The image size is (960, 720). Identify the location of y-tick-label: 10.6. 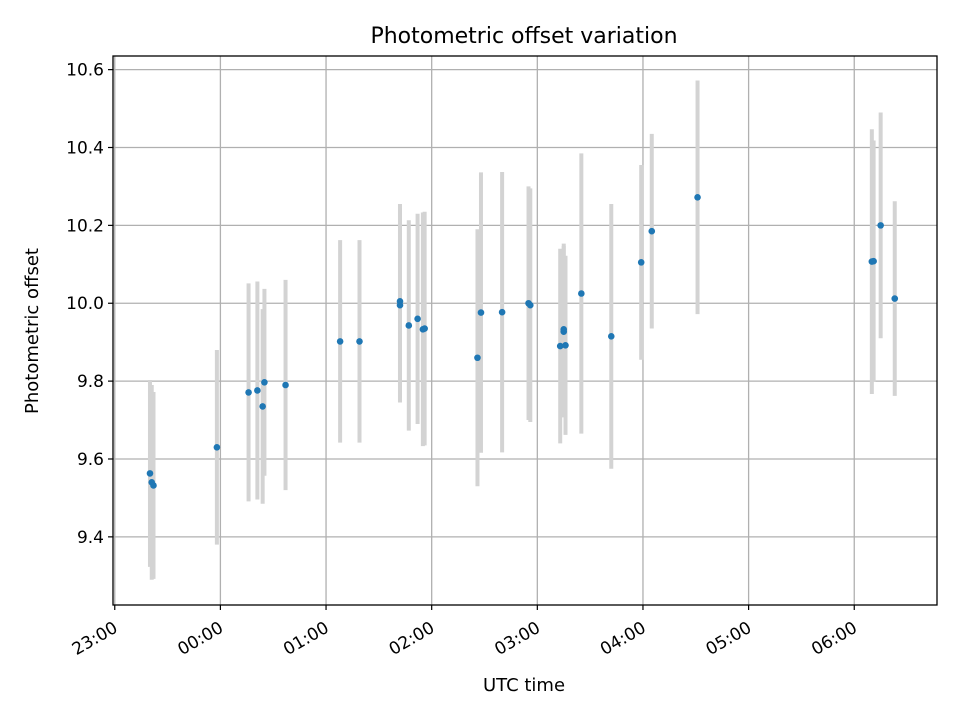
(85, 71).